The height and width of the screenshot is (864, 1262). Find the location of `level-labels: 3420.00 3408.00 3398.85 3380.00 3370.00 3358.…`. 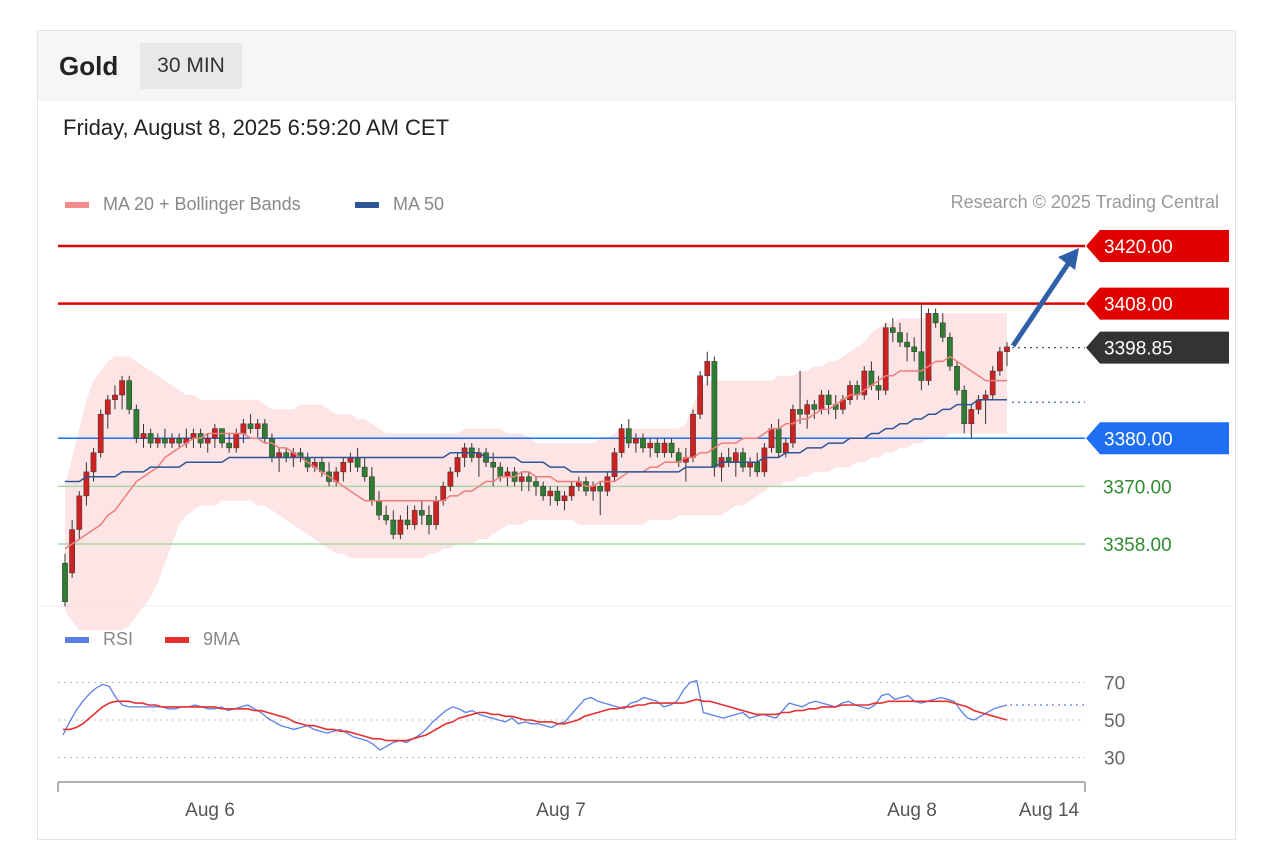

level-labels: 3420.00 3408.00 3398.85 3380.00 3370.00 3358.… is located at coordinates (1157, 393).